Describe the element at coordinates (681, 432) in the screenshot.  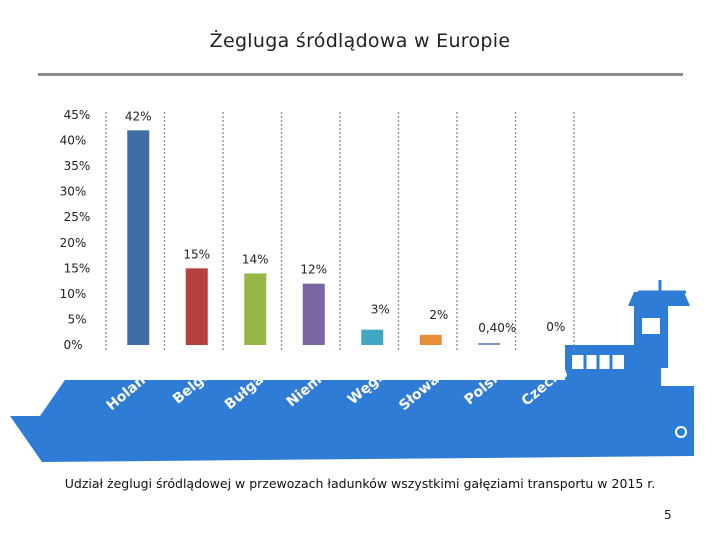
I see `ship-porthole` at that location.